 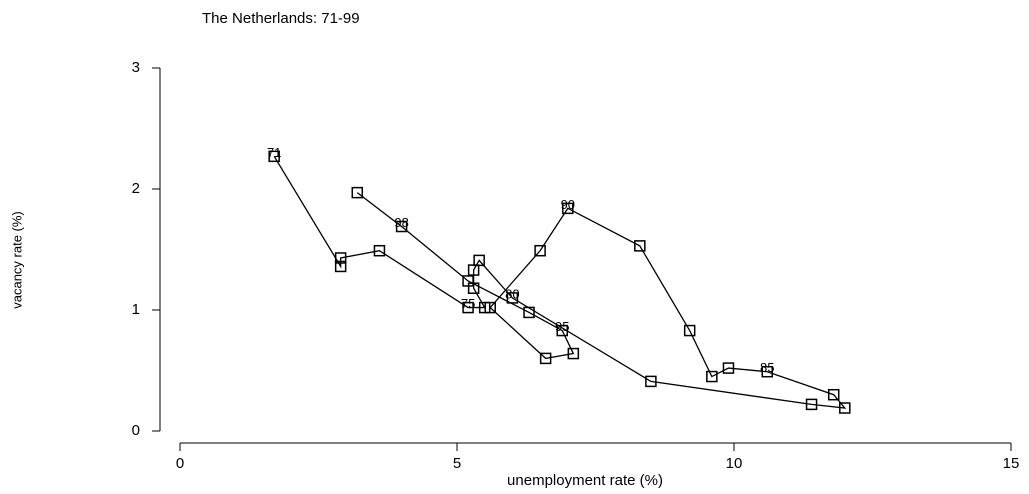 I want to click on y-tick-label: 1, so click(x=136, y=309).